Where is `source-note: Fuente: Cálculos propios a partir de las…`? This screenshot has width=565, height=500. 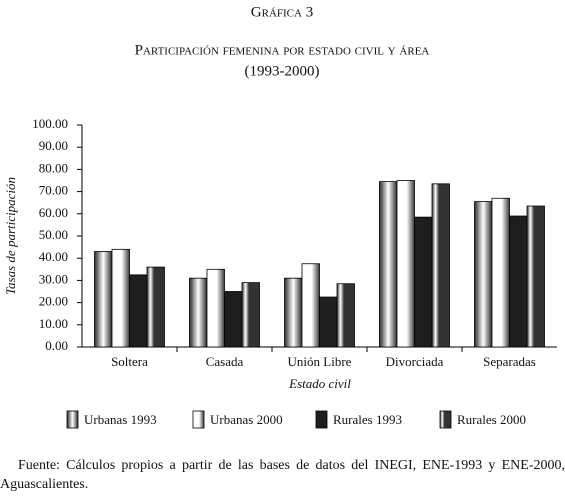 source-note: Fuente: Cálculos propios a partir de las… is located at coordinates (282, 475).